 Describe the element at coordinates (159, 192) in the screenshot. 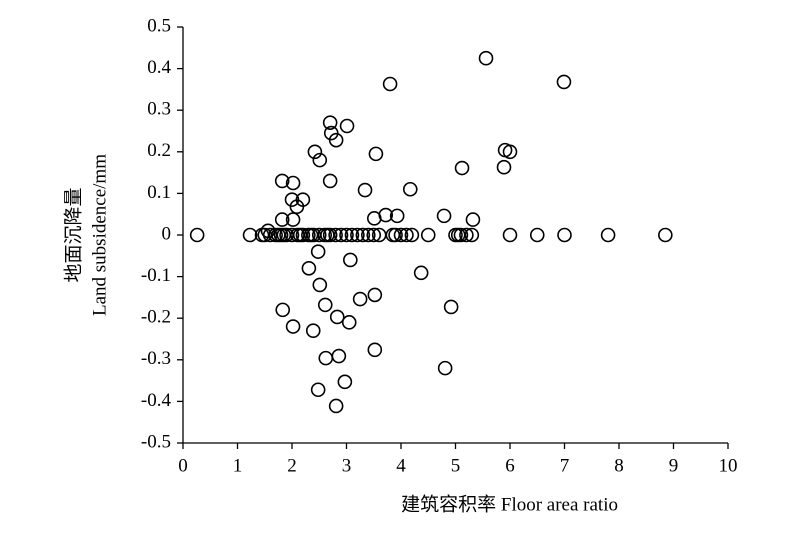

I see `y-tick-label: 0.1` at that location.